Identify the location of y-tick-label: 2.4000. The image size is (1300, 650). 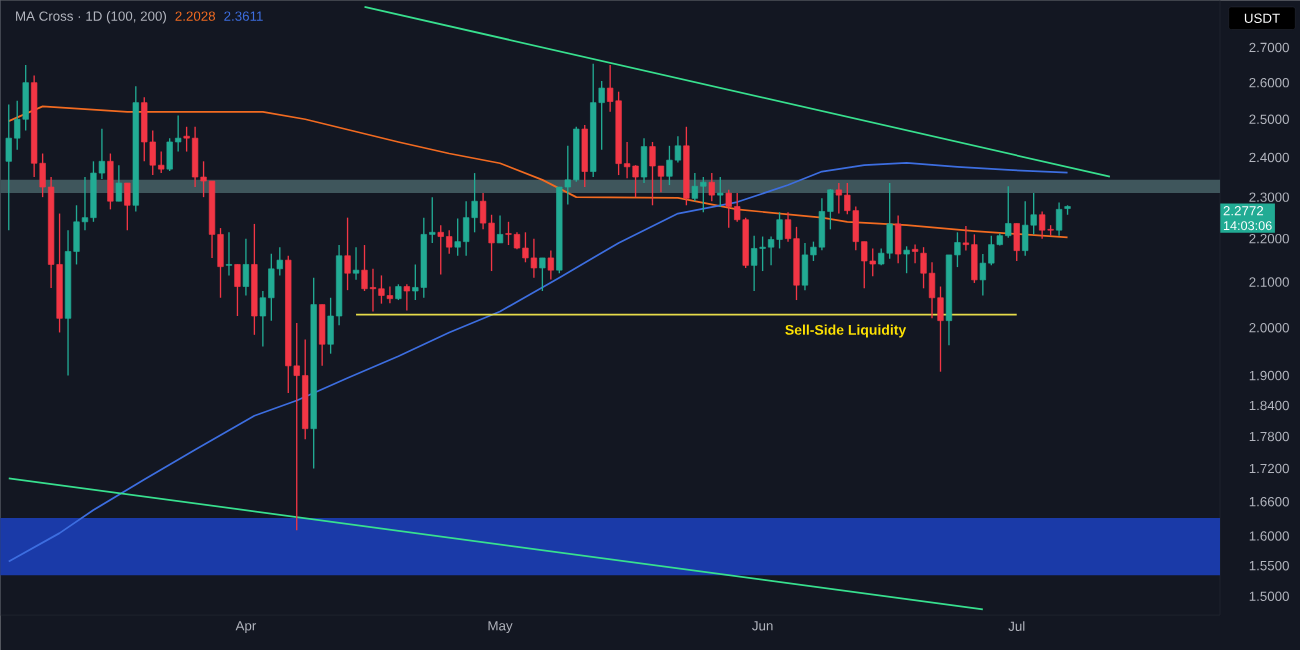
(1269, 157).